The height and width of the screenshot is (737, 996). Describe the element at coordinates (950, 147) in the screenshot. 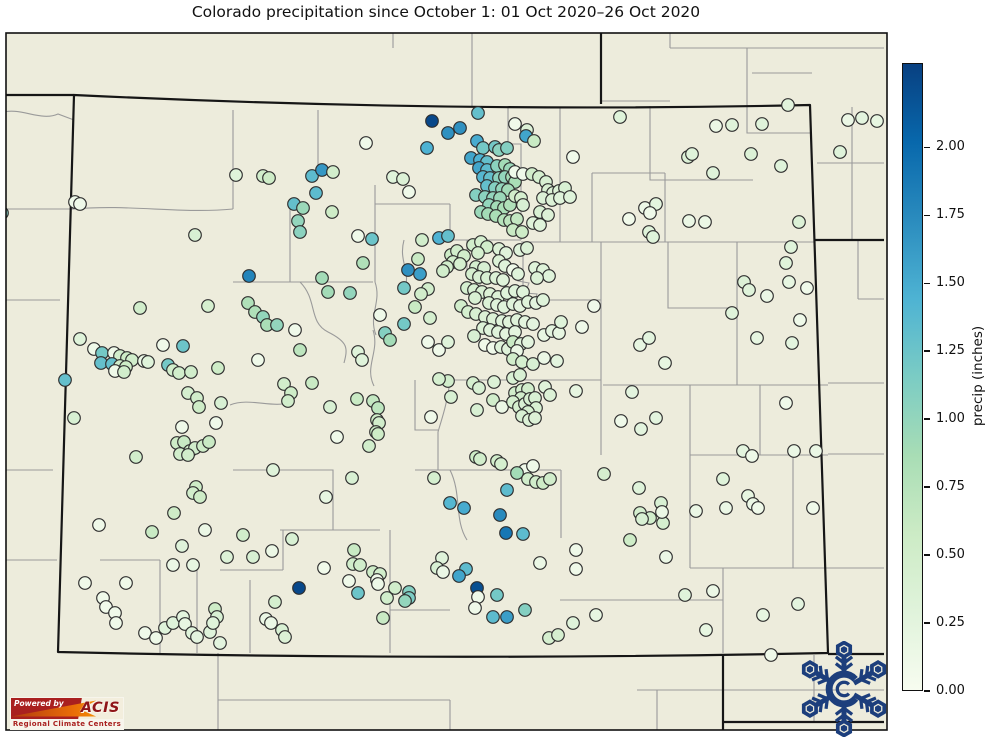

I see `colorbar-tick-label: 2.00` at that location.